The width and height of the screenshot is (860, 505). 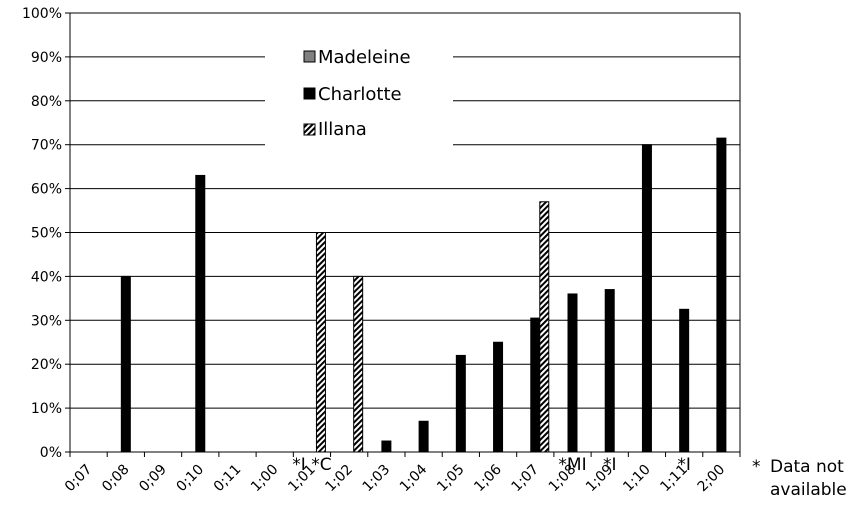 What do you see at coordinates (799, 478) in the screenshot?
I see `data-note: * Data not available` at bounding box center [799, 478].